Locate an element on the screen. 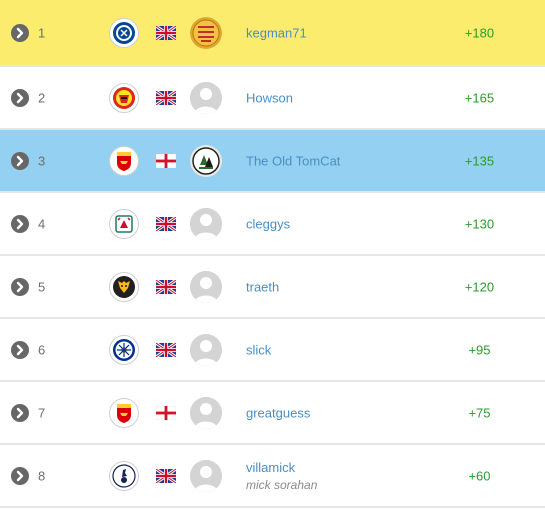 The image size is (545, 524). player-name-link: greatguess is located at coordinates (278, 412).